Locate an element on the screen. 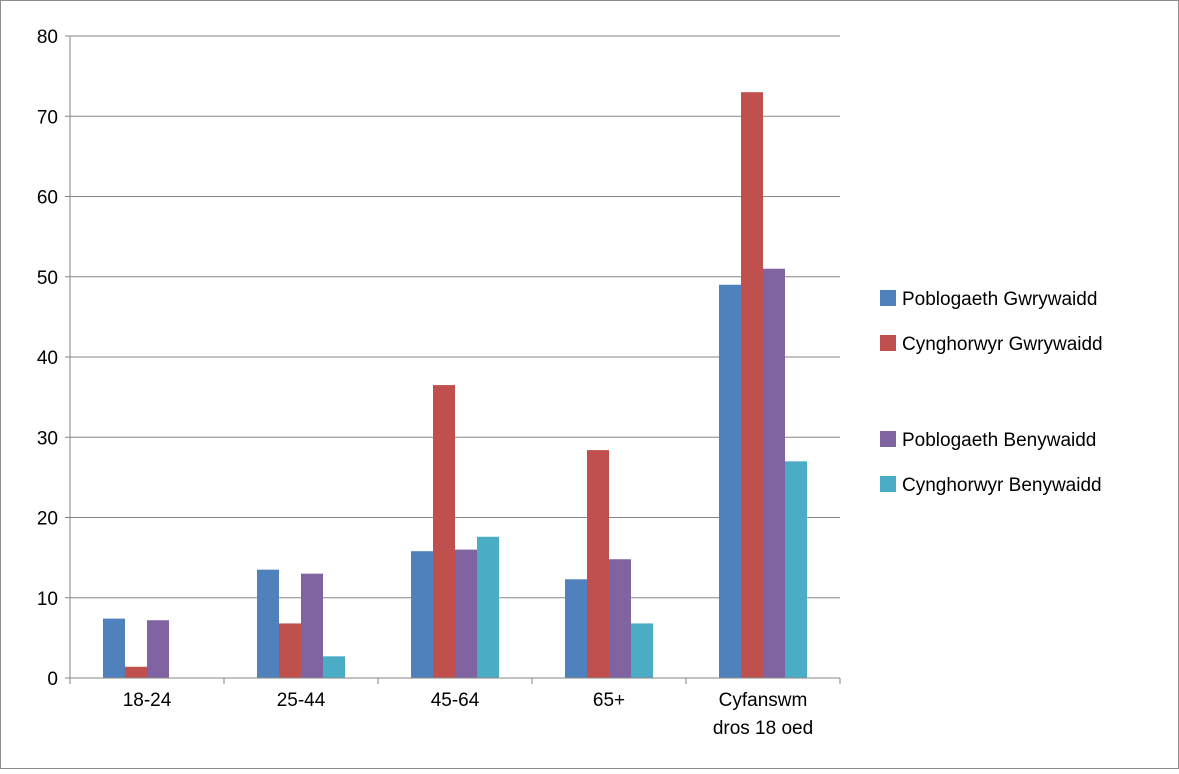 This screenshot has width=1179, height=774. legend-label-2: Poblogaeth Benywaidd is located at coordinates (999, 440).